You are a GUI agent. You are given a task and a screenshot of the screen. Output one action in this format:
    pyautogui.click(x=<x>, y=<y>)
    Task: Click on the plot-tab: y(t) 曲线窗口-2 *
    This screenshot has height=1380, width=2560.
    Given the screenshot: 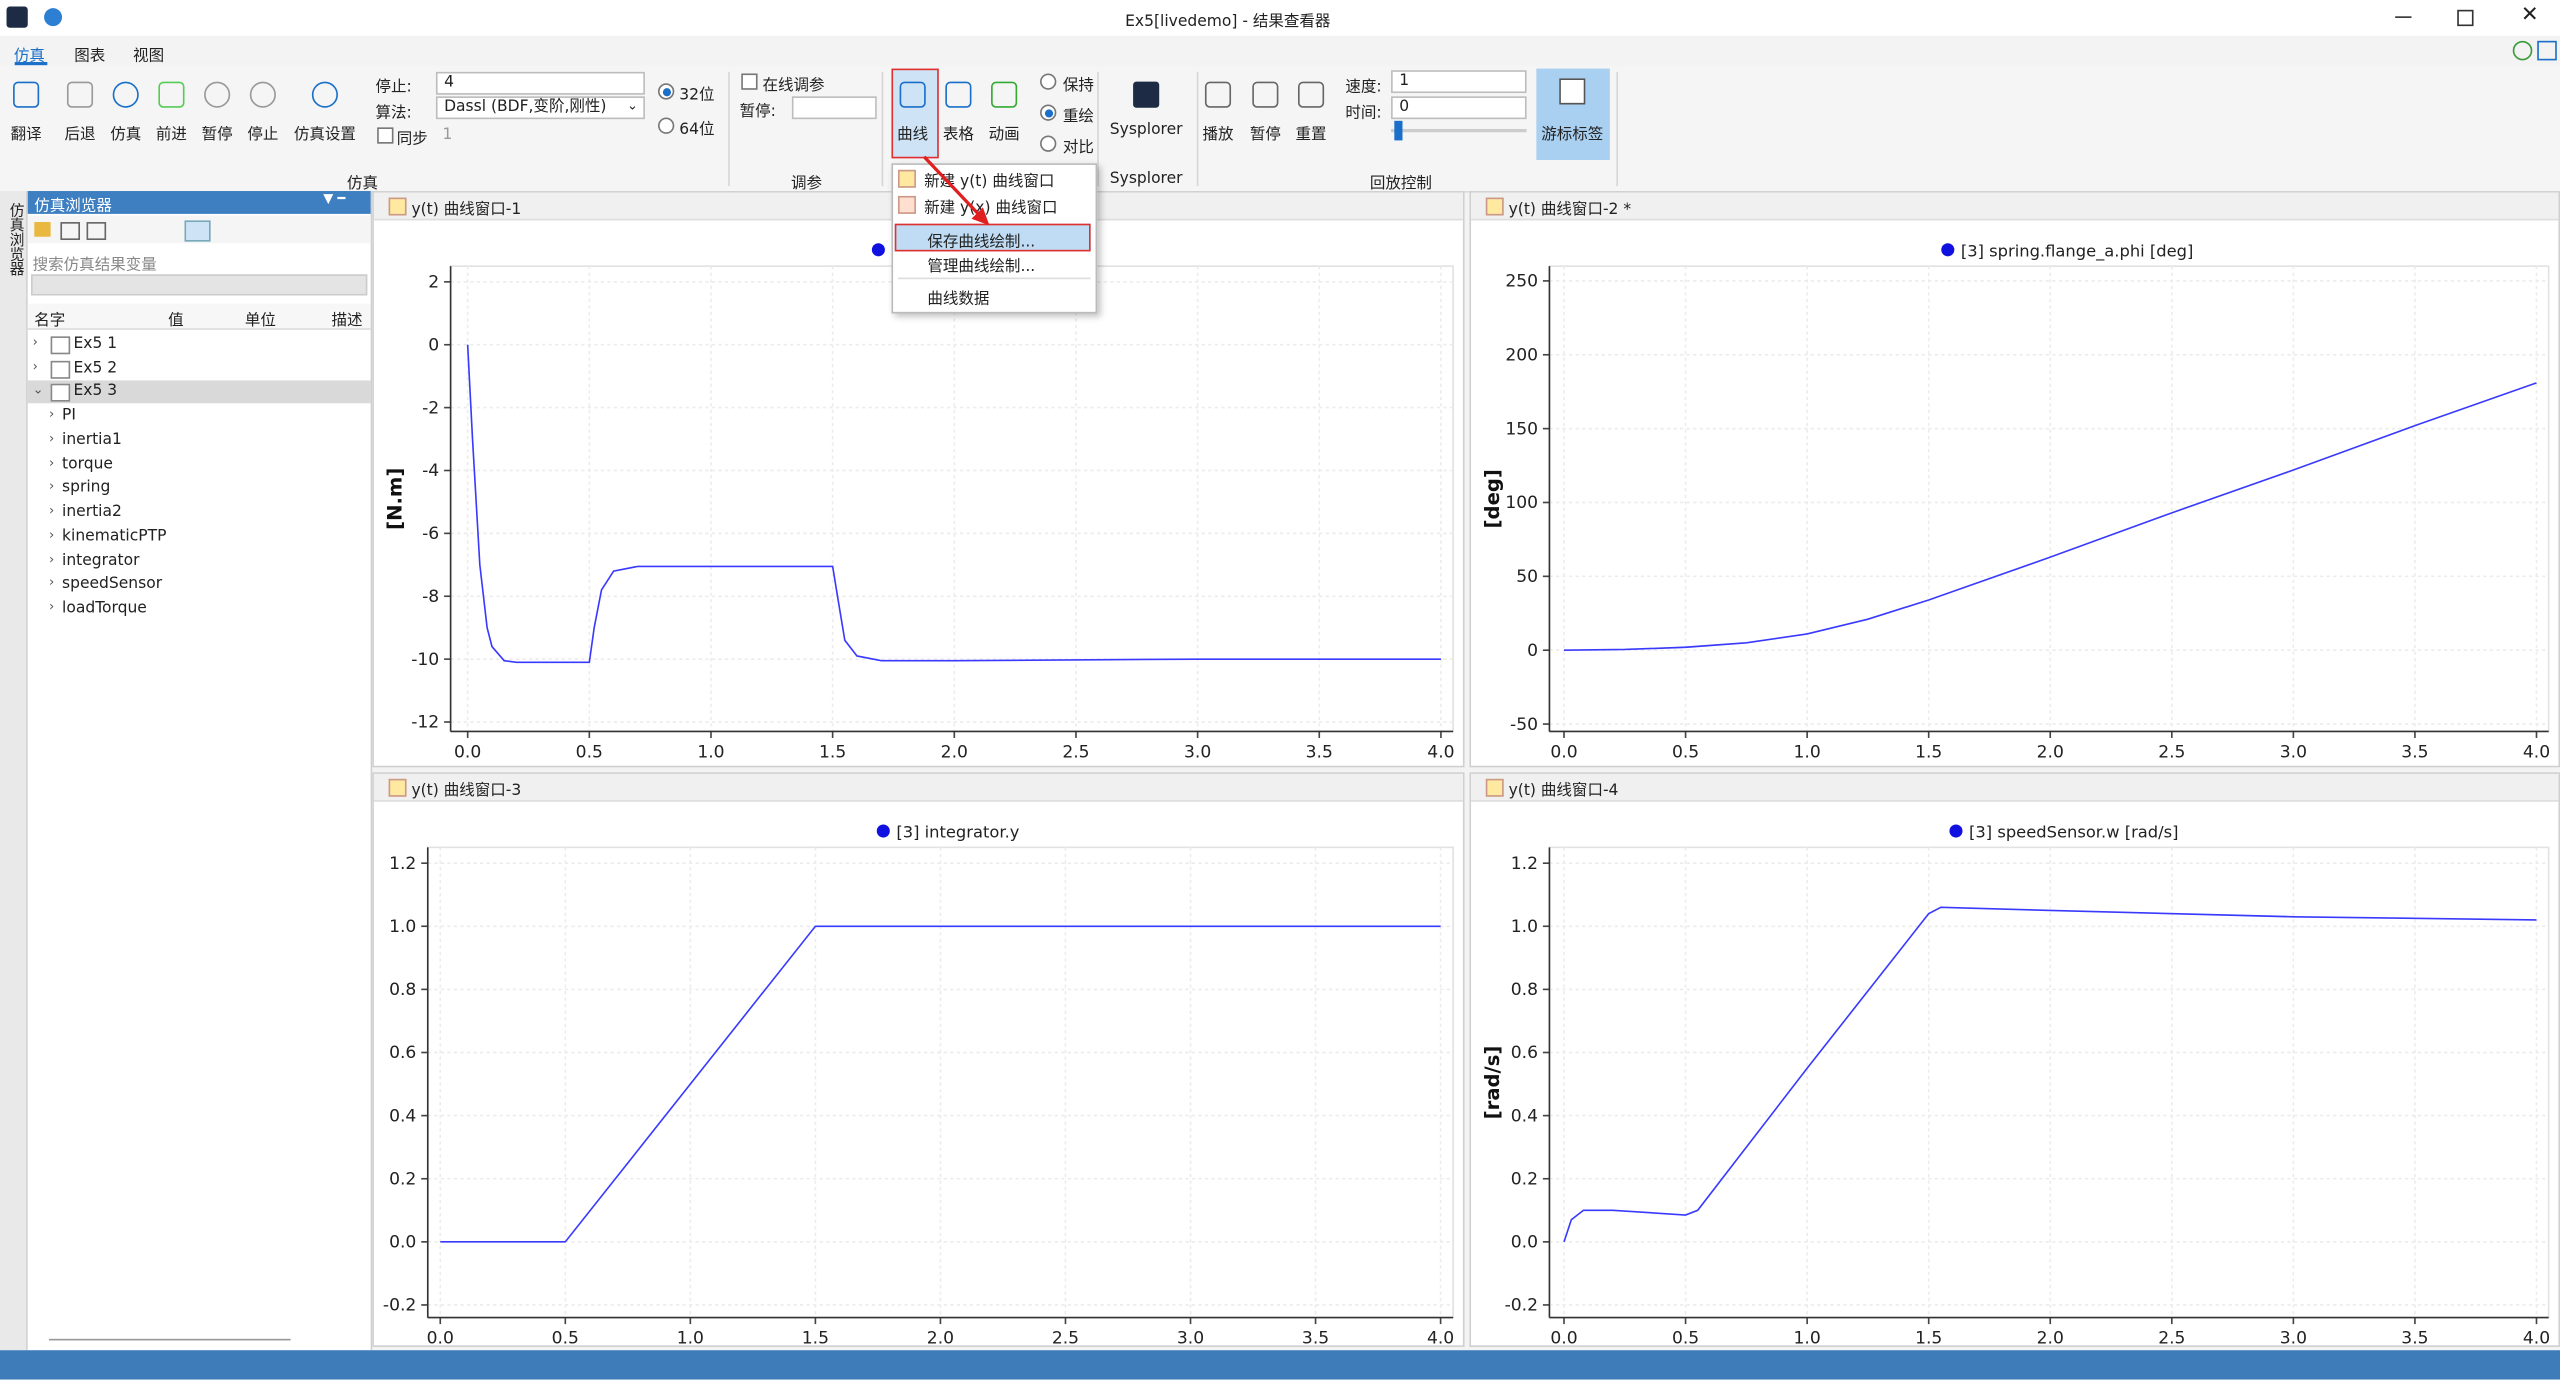 What is the action you would take?
    pyautogui.click(x=1570, y=209)
    